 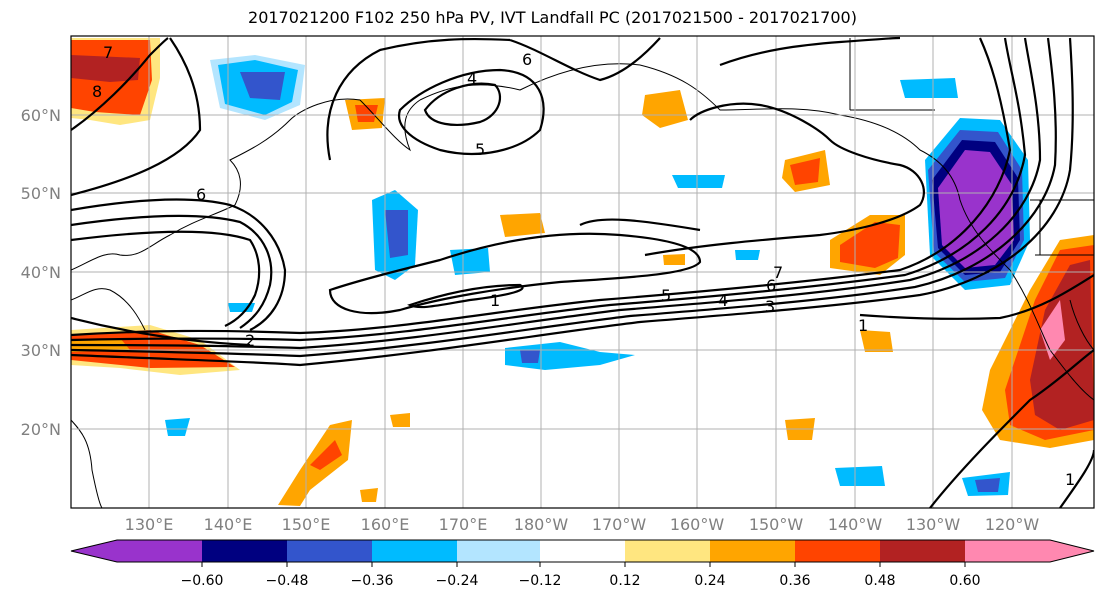 I want to click on lon-tick-label: 180°W, so click(x=541, y=524).